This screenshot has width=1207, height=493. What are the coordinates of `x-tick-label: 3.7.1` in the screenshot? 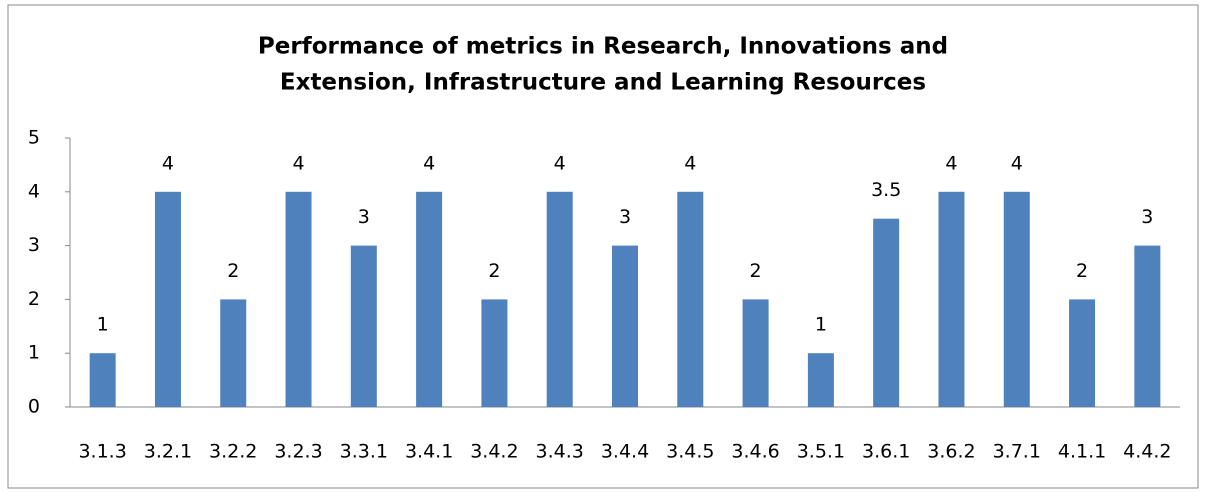 It's located at (1017, 452).